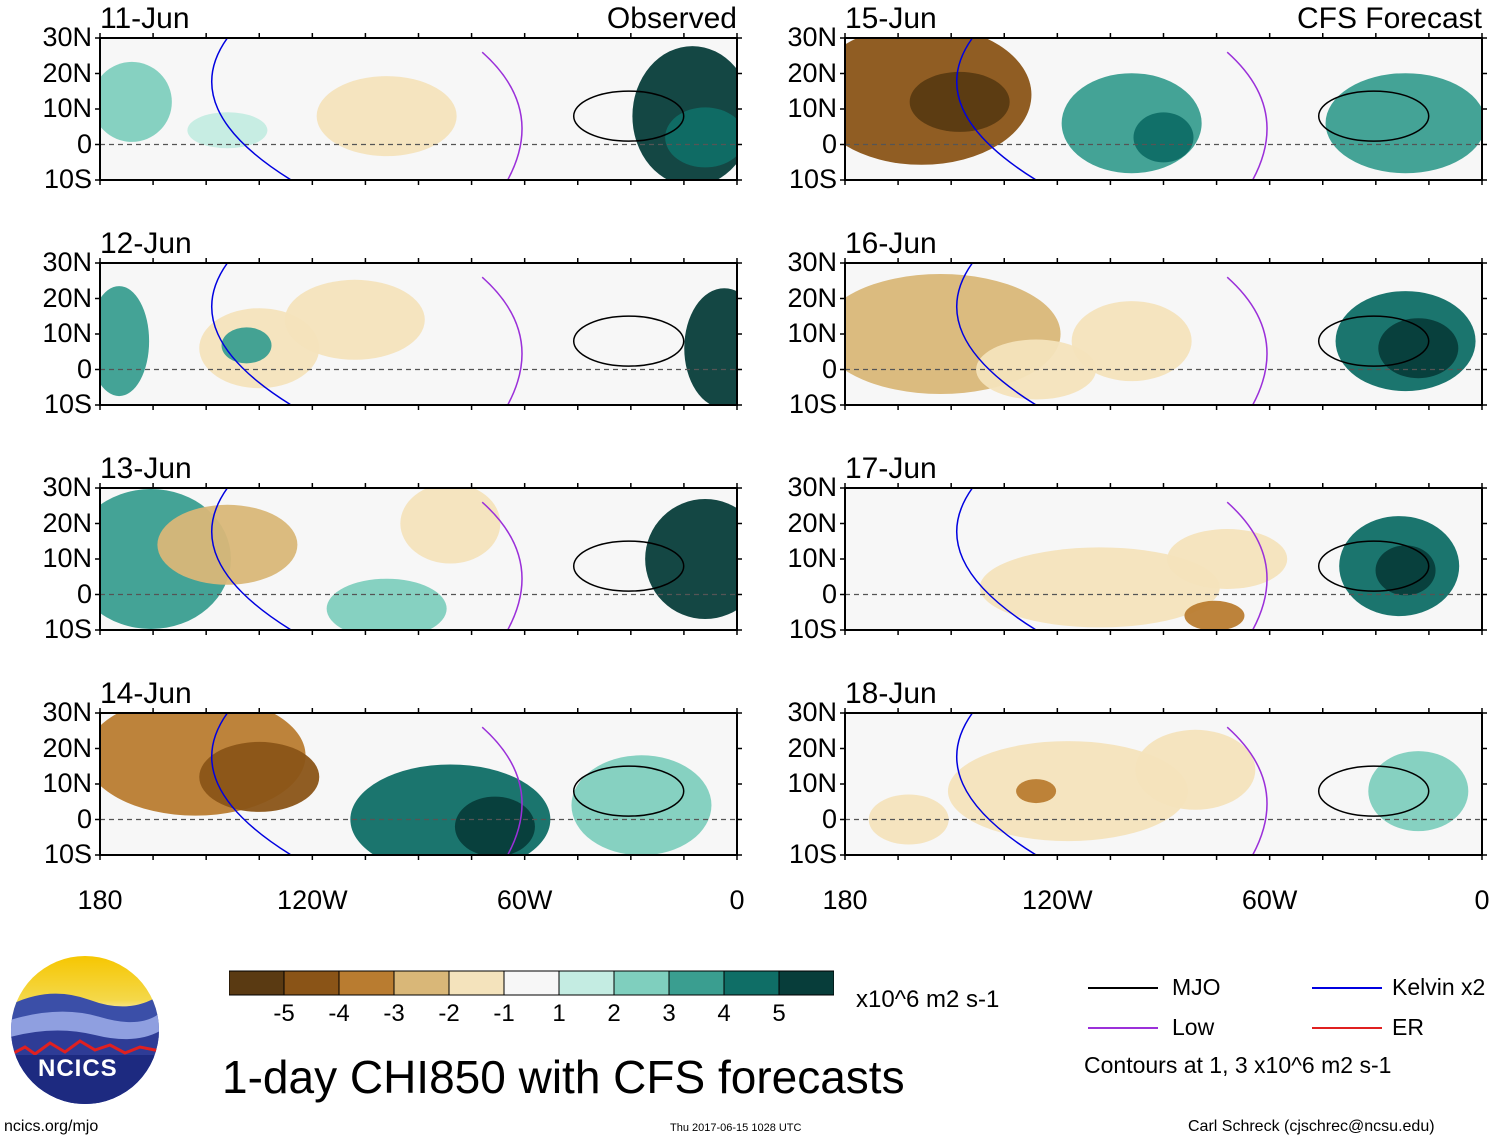 The height and width of the screenshot is (1142, 1510). Describe the element at coordinates (891, 18) in the screenshot. I see `panel-date-15-Jun: 15-Jun` at that location.